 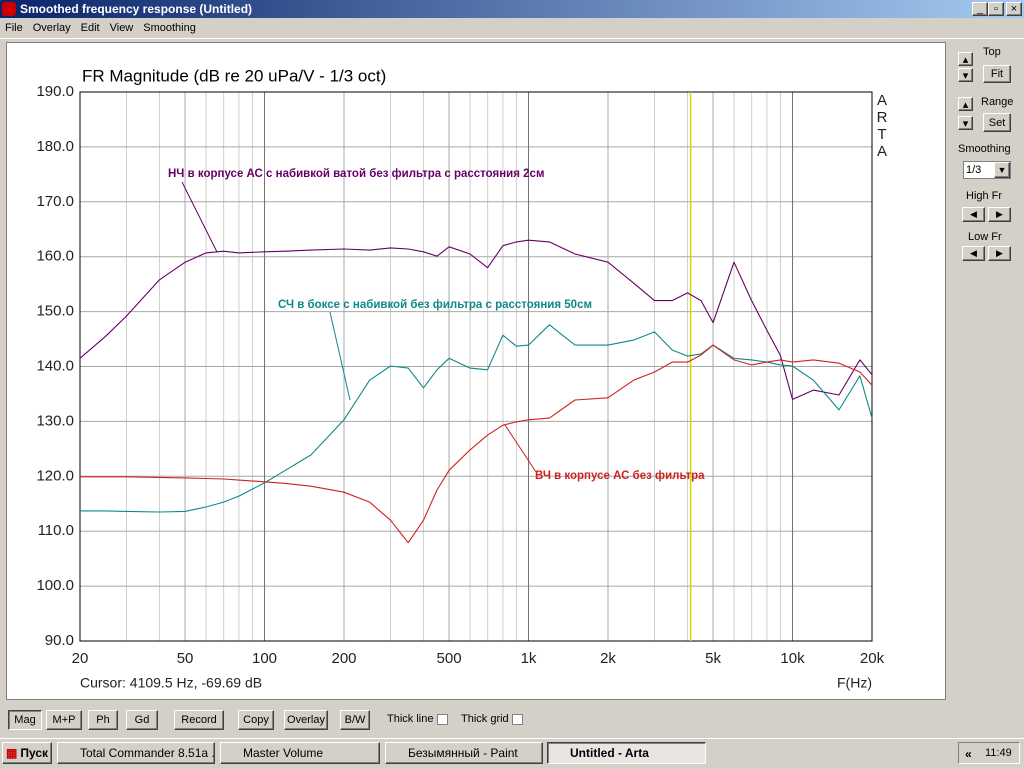 What do you see at coordinates (854, 683) in the screenshot?
I see `x-axis-label: F(Hz)` at bounding box center [854, 683].